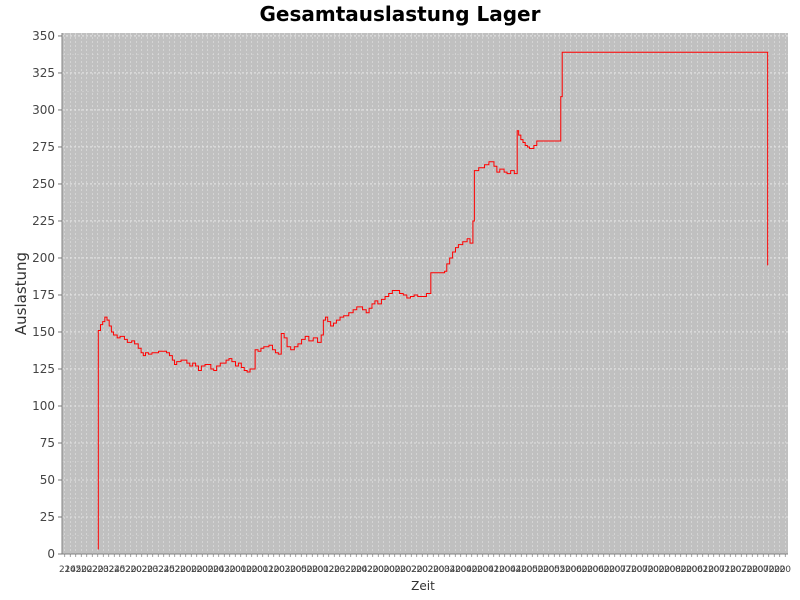  What do you see at coordinates (47, 295) in the screenshot?
I see `y-axis-ticks: 0 25 50 75 100 125 150 175 200 225 250 275 300 325 350` at bounding box center [47, 295].